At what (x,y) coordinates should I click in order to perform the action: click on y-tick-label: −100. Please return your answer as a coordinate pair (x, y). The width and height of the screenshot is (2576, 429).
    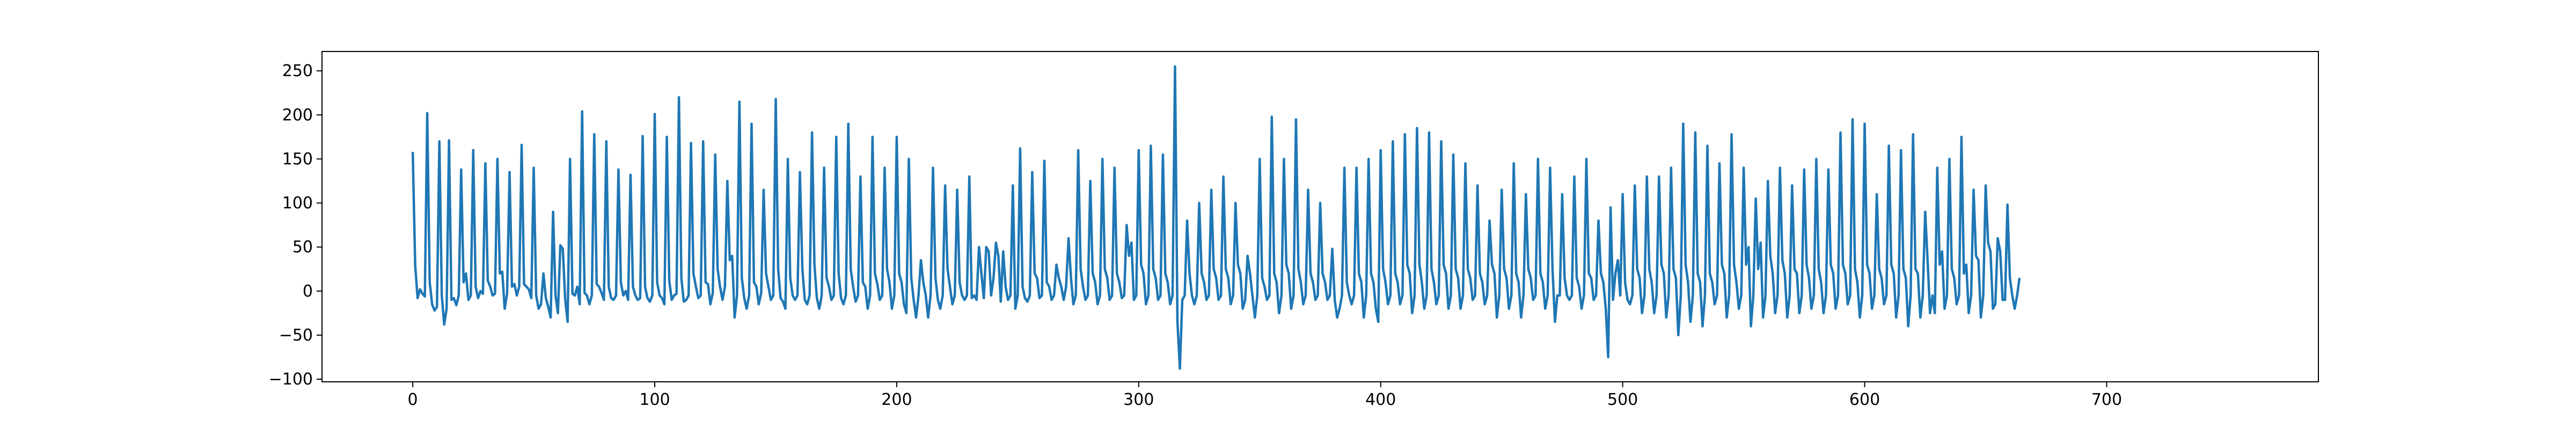
    Looking at the image, I should click on (291, 379).